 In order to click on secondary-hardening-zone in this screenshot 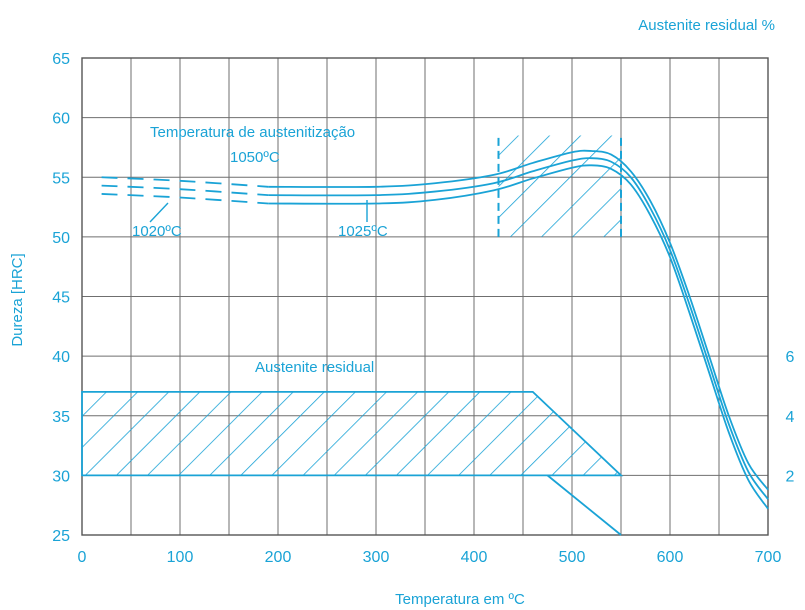, I will do `click(559, 186)`.